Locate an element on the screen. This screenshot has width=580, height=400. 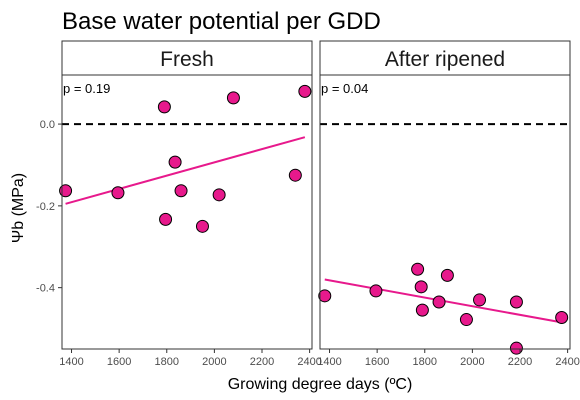
facet-strip-label: After ripened is located at coordinates (445, 59).